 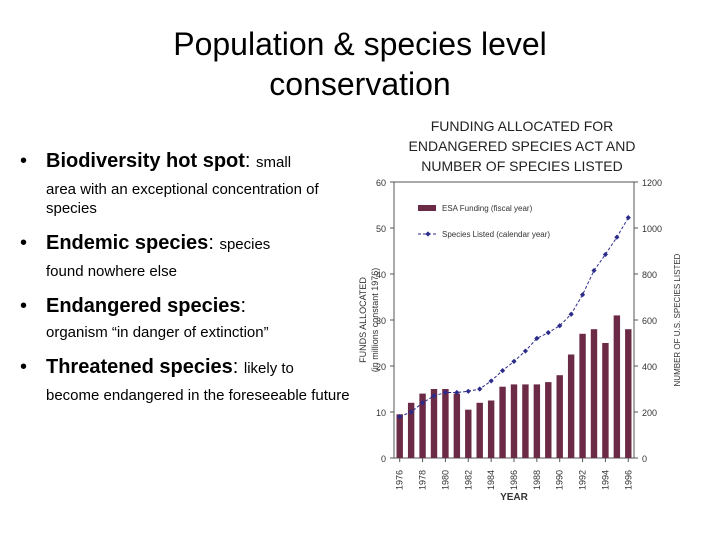 What do you see at coordinates (468, 480) in the screenshot?
I see `x-tick-label: 1982` at bounding box center [468, 480].